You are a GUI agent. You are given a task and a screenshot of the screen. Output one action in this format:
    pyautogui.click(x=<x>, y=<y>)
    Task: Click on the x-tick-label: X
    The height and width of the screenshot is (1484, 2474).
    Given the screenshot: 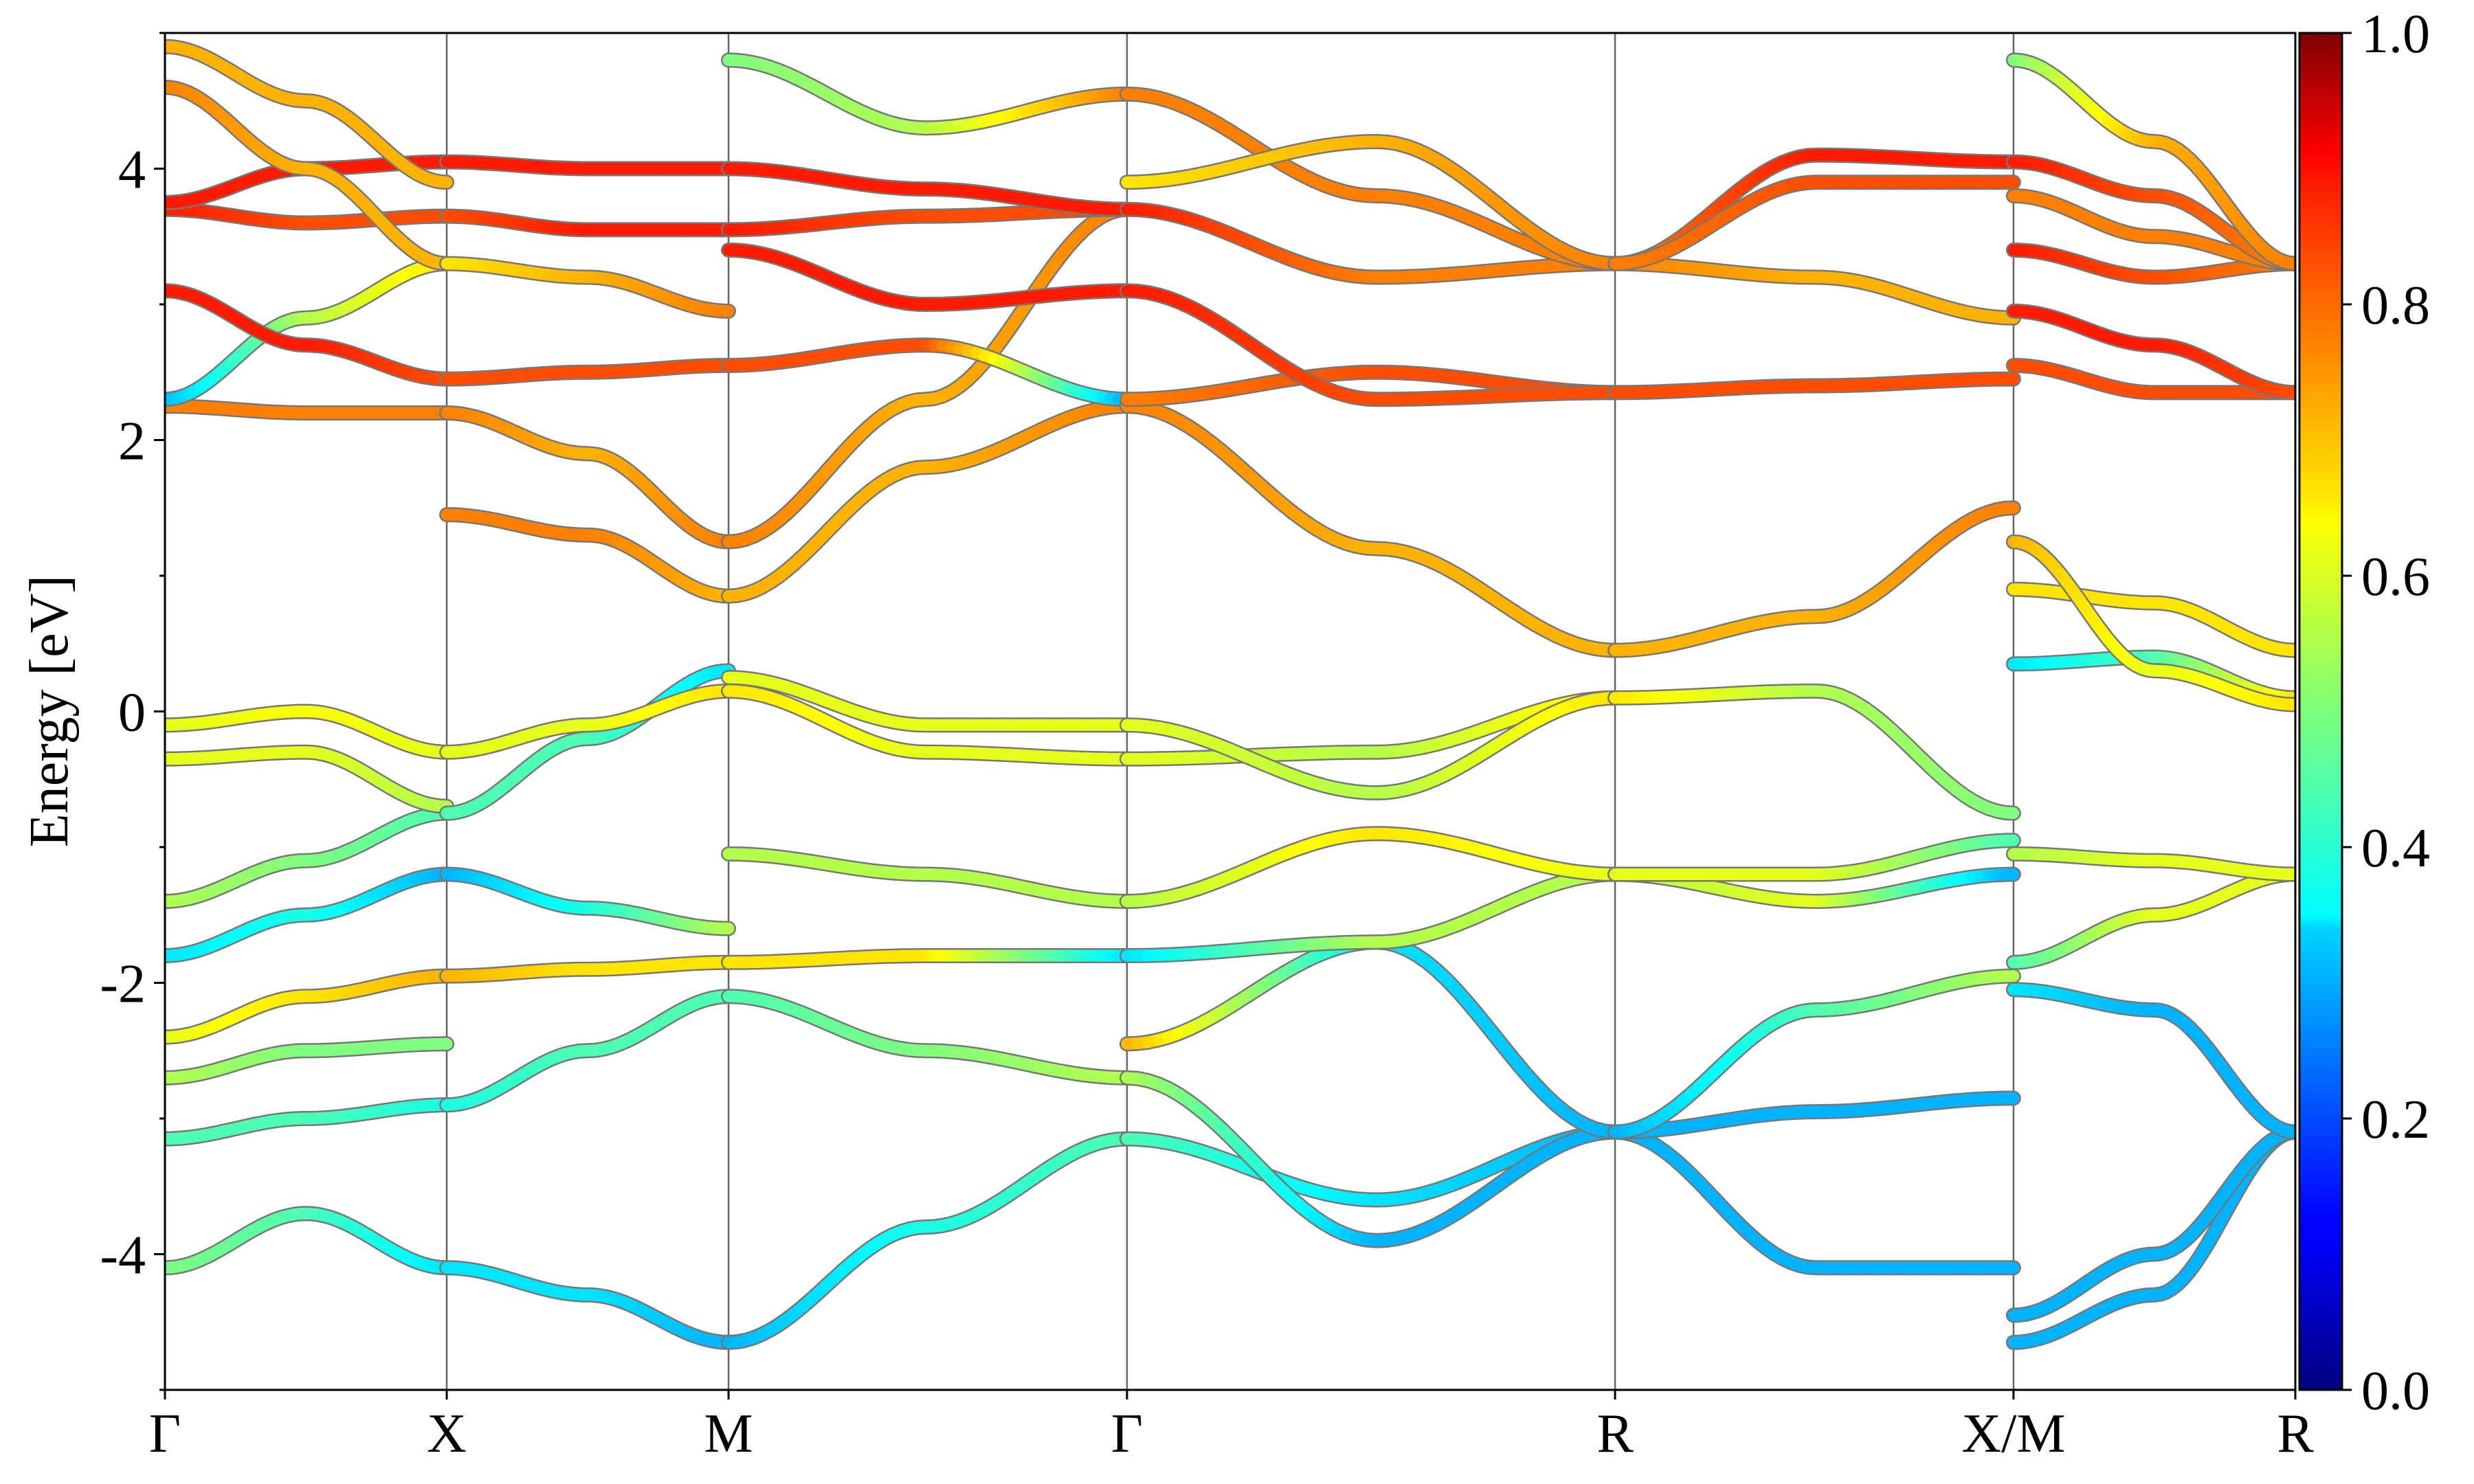 What is the action you would take?
    pyautogui.click(x=447, y=1434)
    